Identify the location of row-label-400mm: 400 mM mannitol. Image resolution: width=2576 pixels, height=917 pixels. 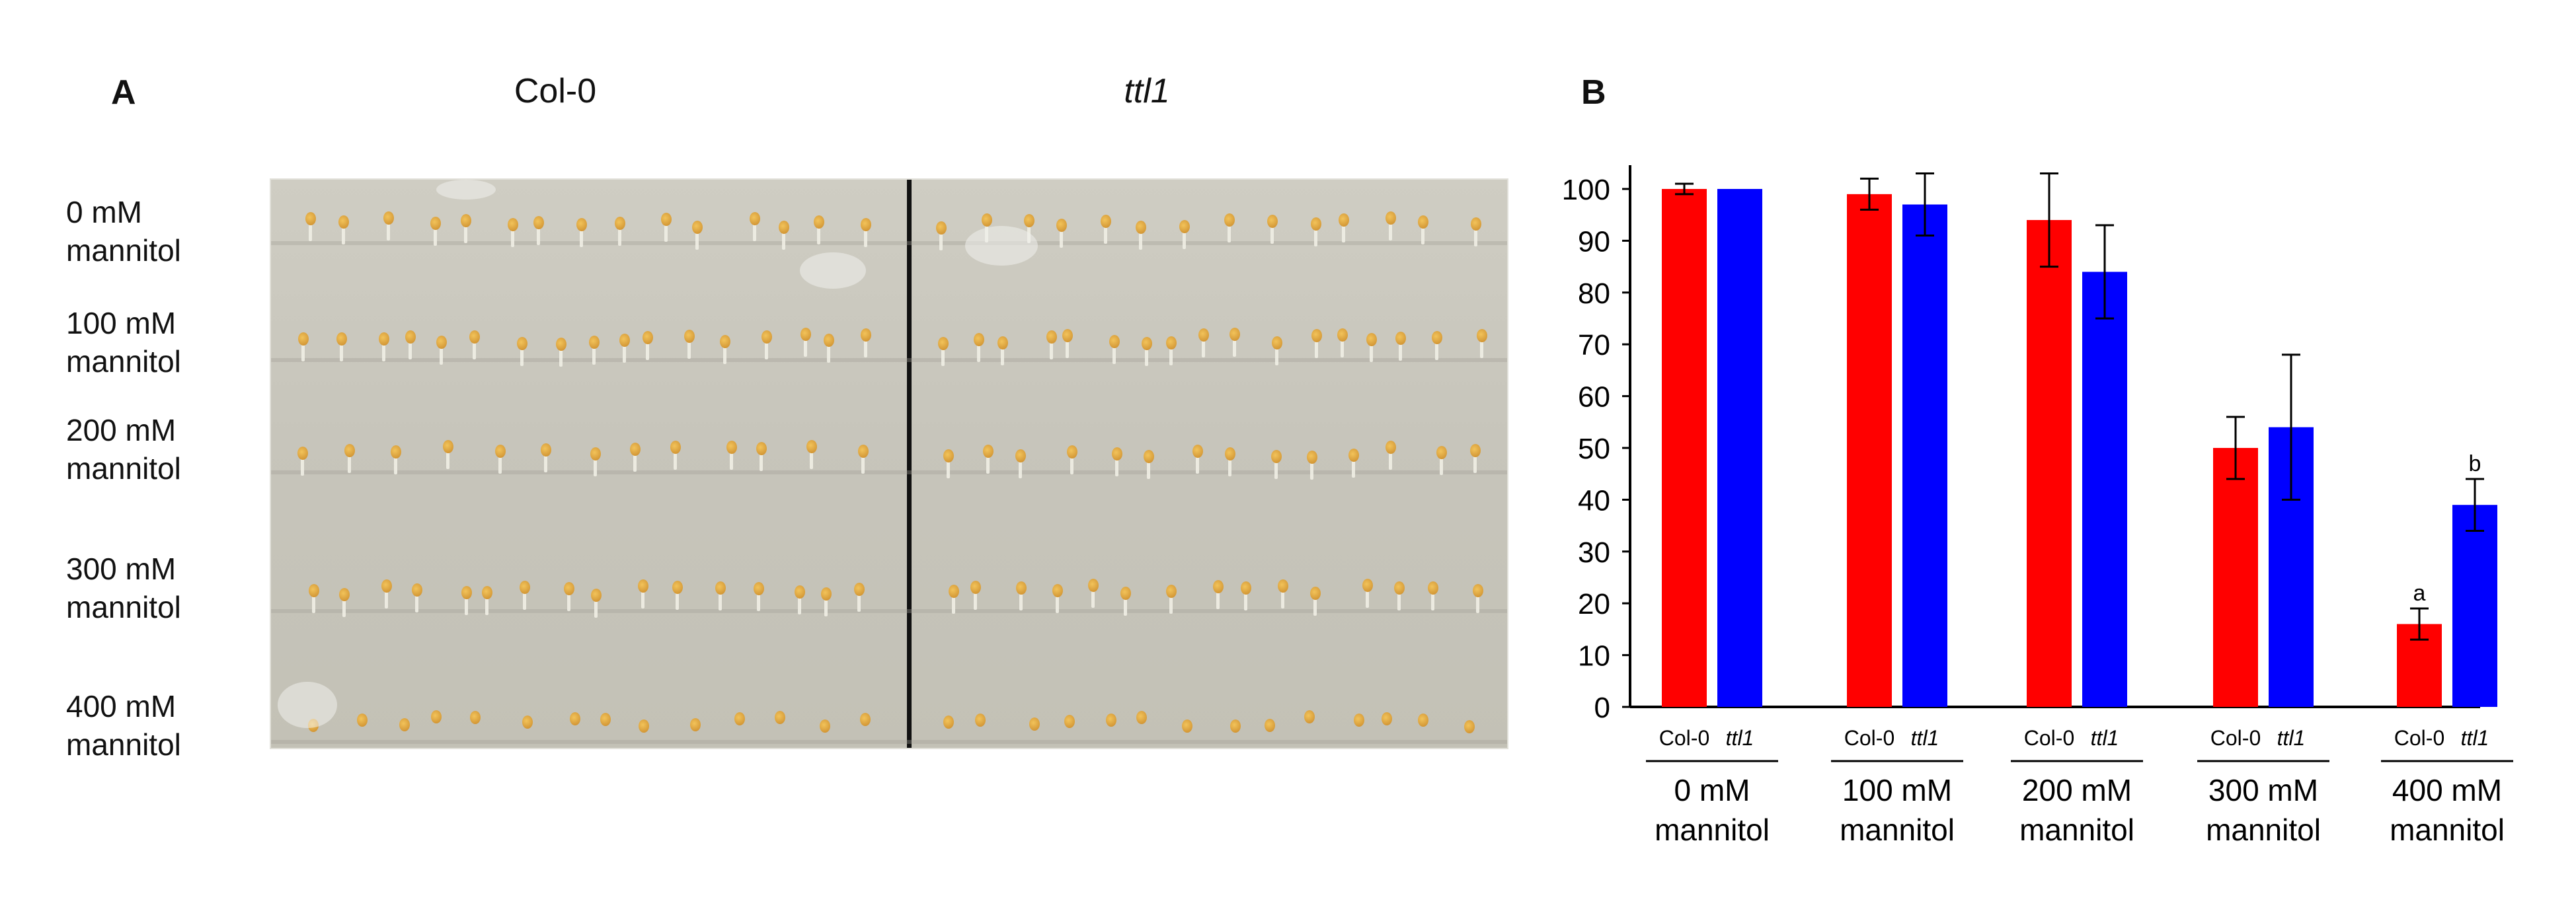
(165, 725).